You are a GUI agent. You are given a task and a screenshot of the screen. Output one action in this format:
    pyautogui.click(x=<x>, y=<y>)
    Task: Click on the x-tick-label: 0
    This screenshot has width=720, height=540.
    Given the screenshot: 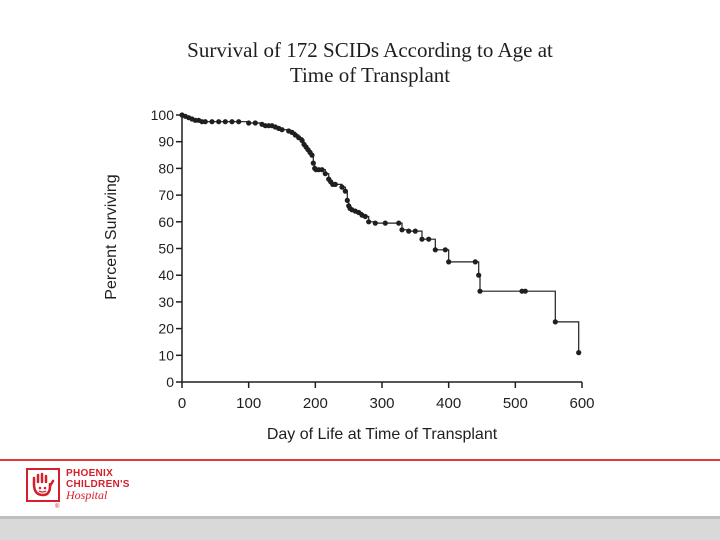 What is the action you would take?
    pyautogui.click(x=182, y=403)
    